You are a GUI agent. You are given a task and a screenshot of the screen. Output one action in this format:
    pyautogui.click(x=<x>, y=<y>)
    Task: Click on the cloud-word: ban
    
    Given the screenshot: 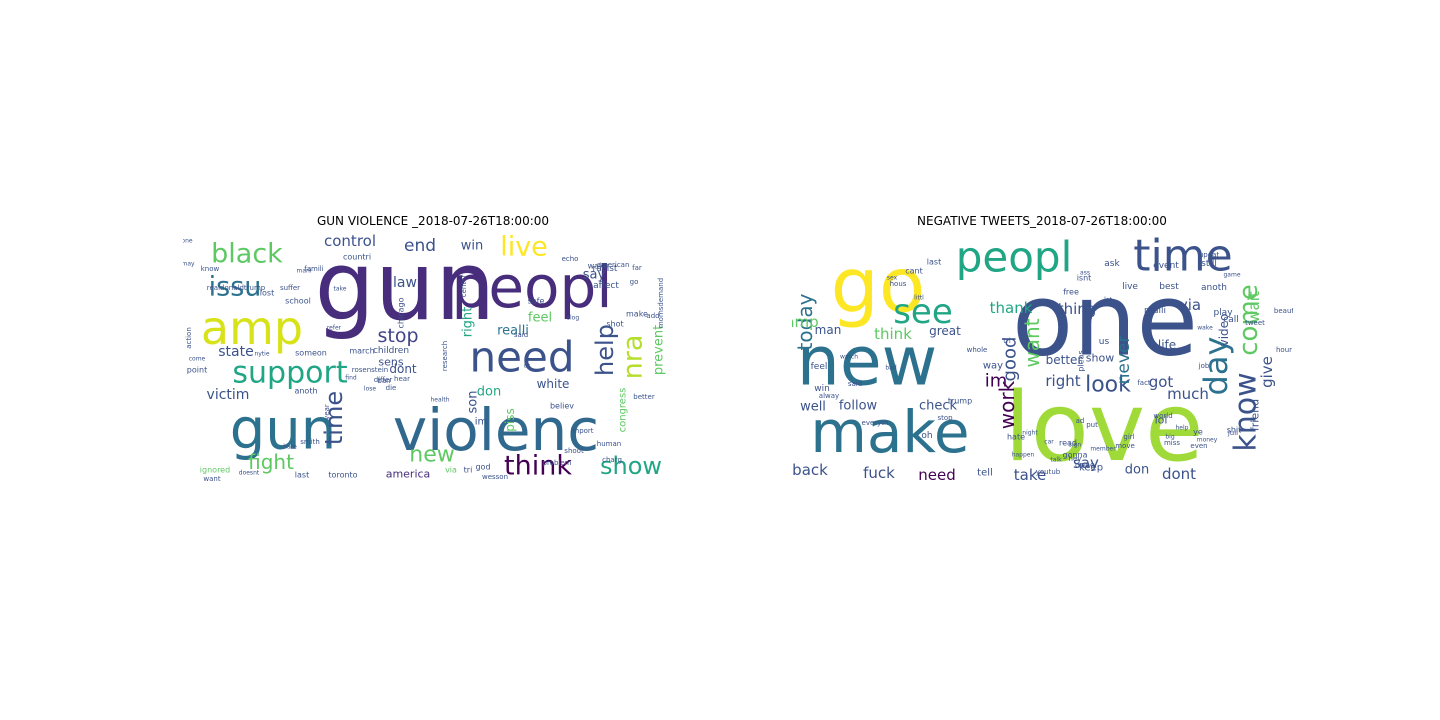 What is the action you would take?
    pyautogui.click(x=383, y=381)
    